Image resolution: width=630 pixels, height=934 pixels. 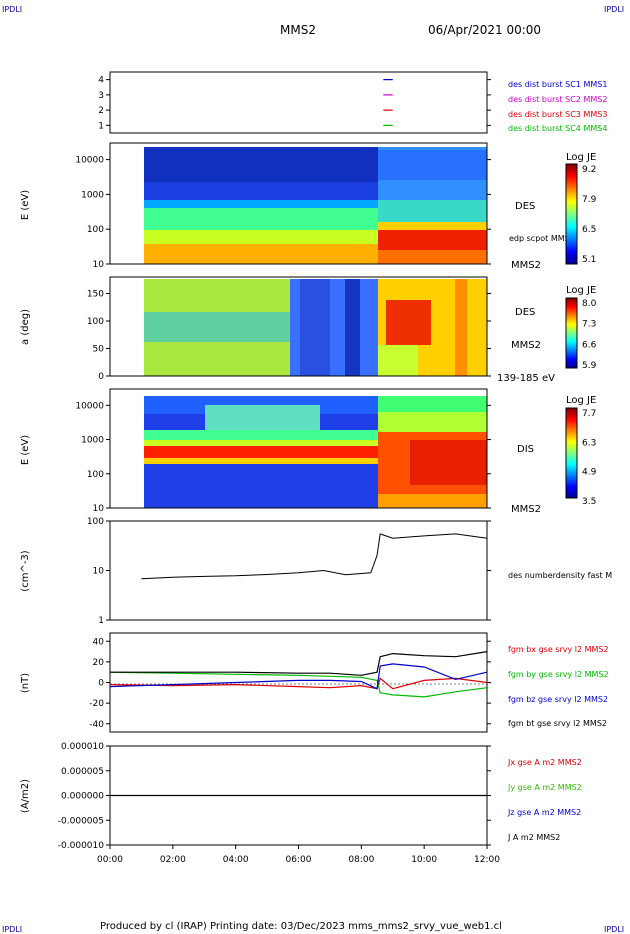 I want to click on colorbar-dis-tick-label: 6.3, so click(x=589, y=443).